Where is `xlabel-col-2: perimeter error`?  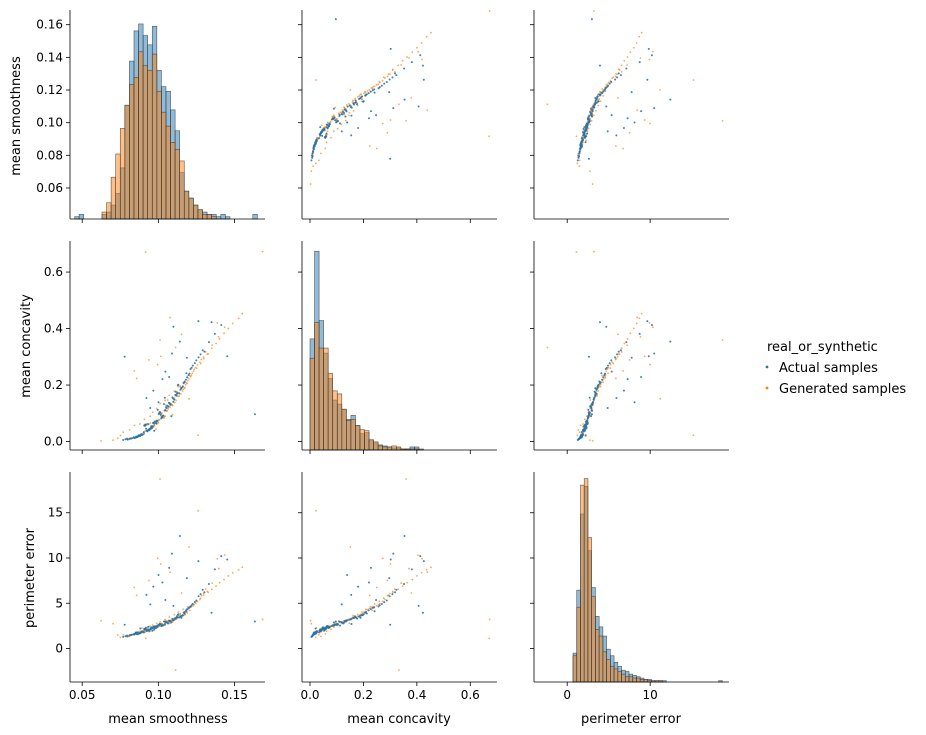
xlabel-col-2: perimeter error is located at coordinates (631, 719).